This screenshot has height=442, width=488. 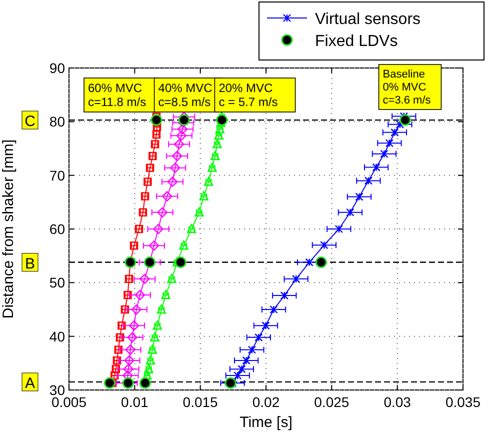 I want to click on legend-label: Fixed LDVs, so click(x=356, y=41).